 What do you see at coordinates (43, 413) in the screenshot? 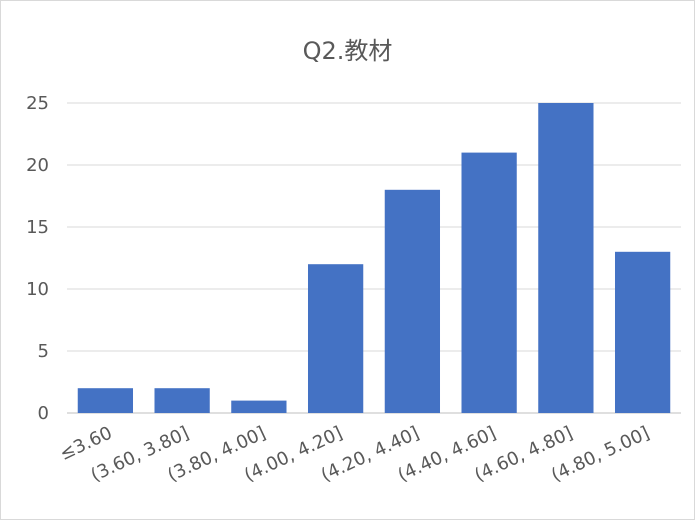
I see `y-tick-label: 0` at bounding box center [43, 413].